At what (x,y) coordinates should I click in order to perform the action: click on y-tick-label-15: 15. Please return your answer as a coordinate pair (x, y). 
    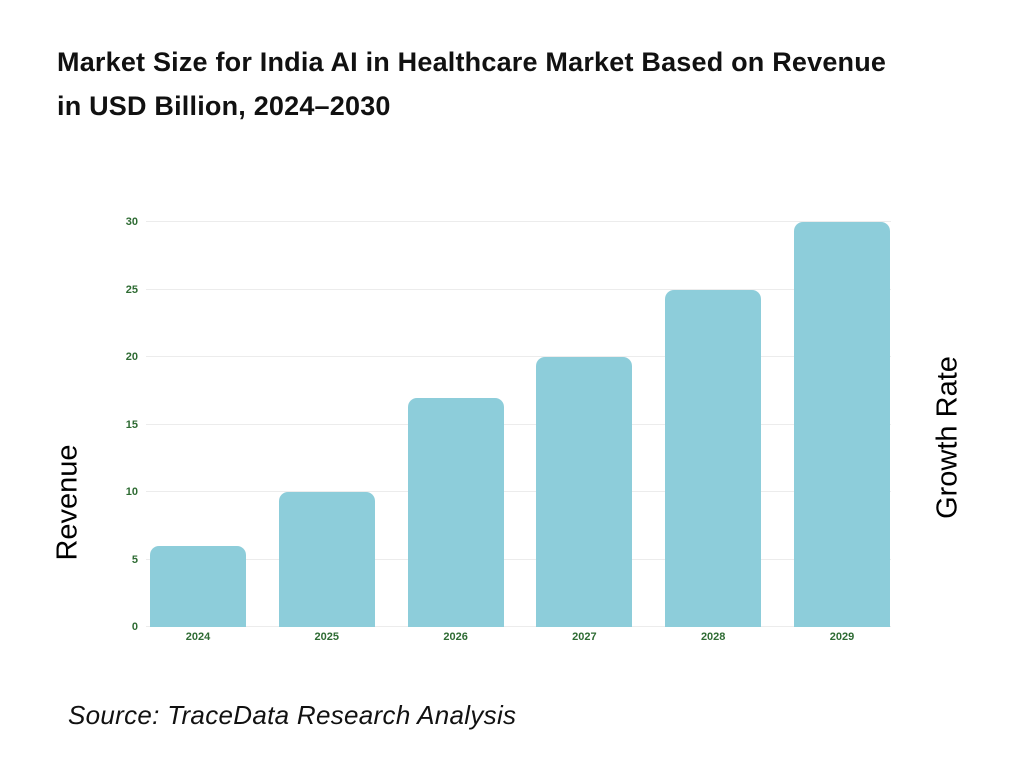
    Looking at the image, I should click on (131, 424).